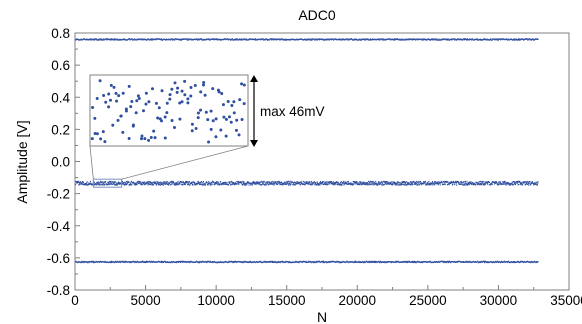  I want to click on zoom-connector-top, so click(91, 162).